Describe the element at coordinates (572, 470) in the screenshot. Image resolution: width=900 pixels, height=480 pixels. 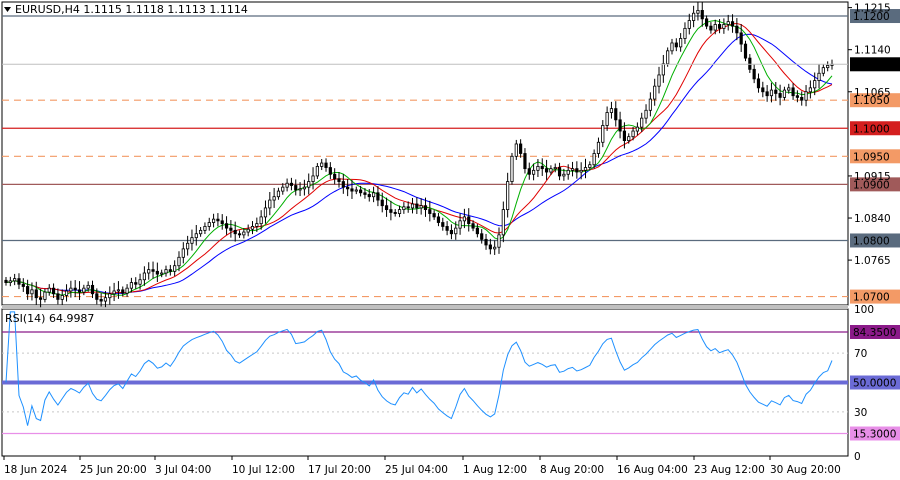
I see `x-tick-label: 8 Aug 20:00` at that location.